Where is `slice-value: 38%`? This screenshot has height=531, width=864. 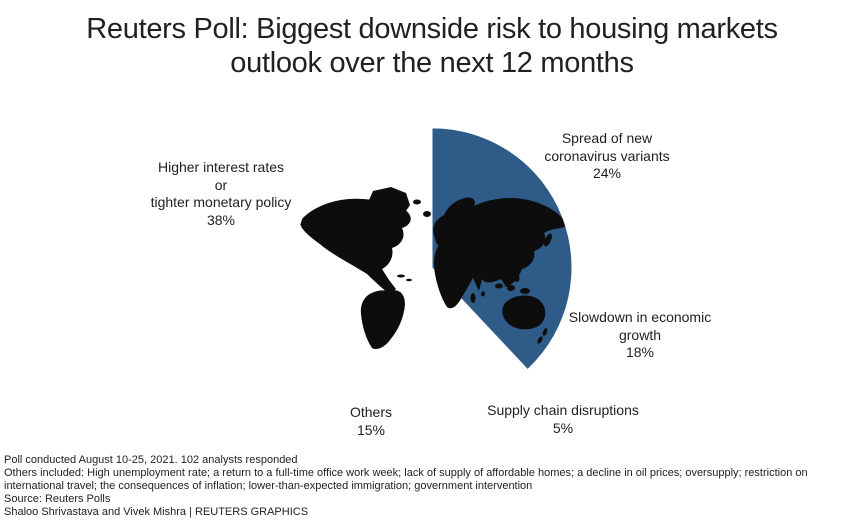 slice-value: 38% is located at coordinates (221, 219).